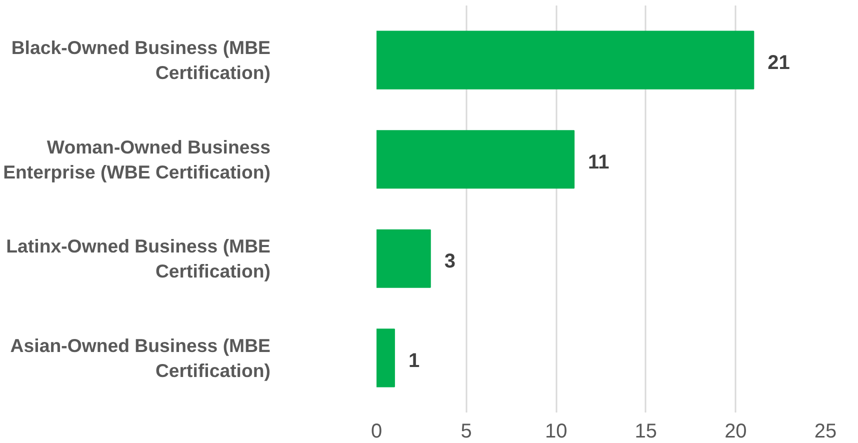 Image resolution: width=858 pixels, height=443 pixels. I want to click on x-tick-label: 20, so click(735, 431).